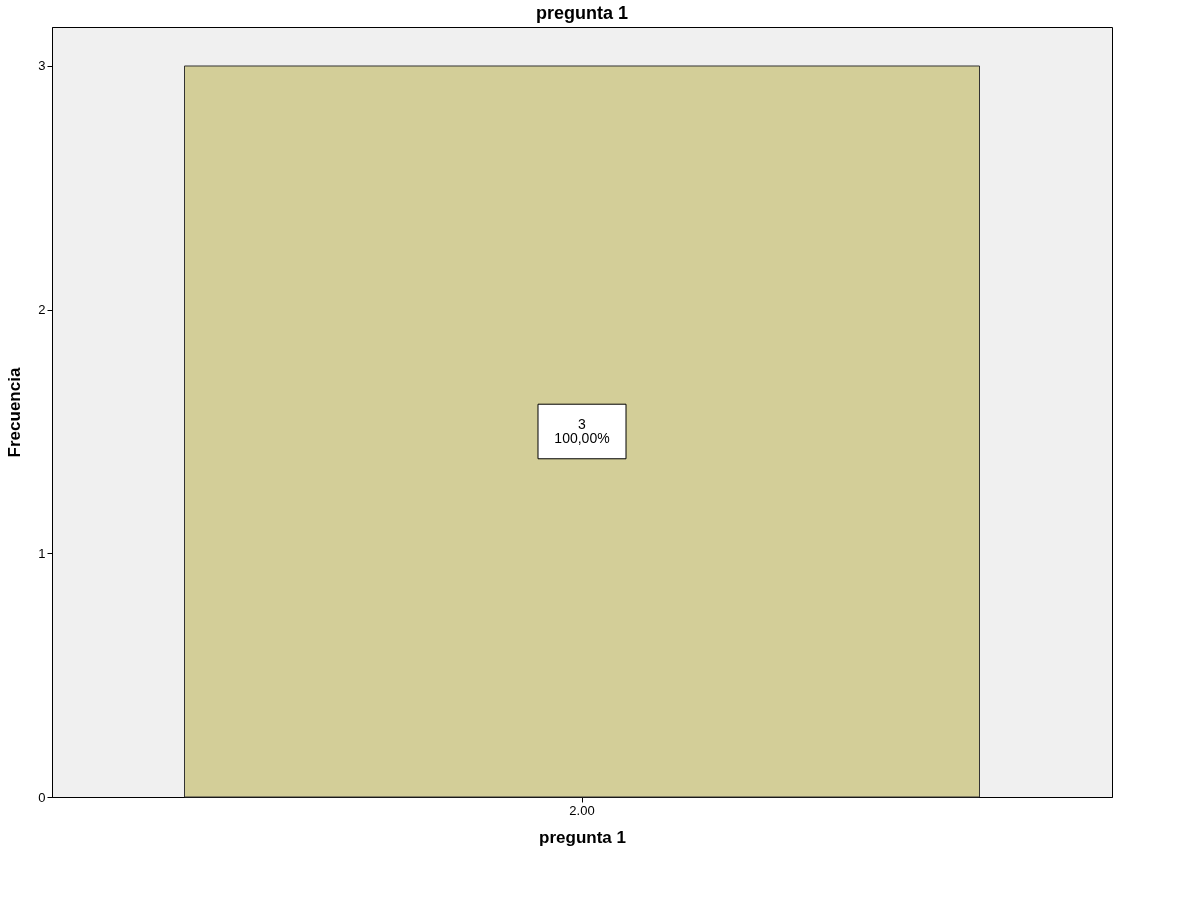  I want to click on data-label: 3, so click(582, 424).